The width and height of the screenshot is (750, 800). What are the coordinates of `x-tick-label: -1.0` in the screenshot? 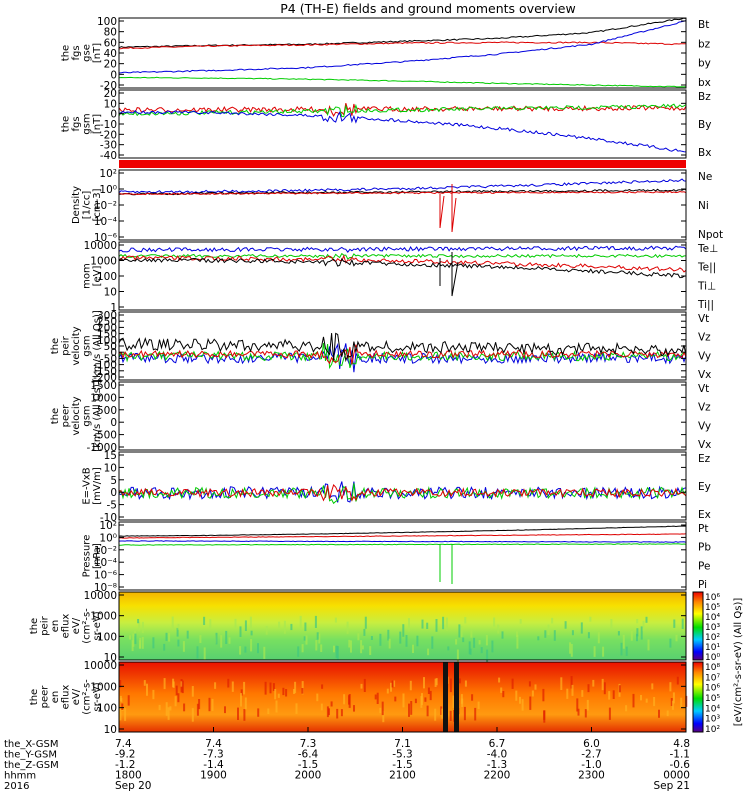 It's located at (591, 765).